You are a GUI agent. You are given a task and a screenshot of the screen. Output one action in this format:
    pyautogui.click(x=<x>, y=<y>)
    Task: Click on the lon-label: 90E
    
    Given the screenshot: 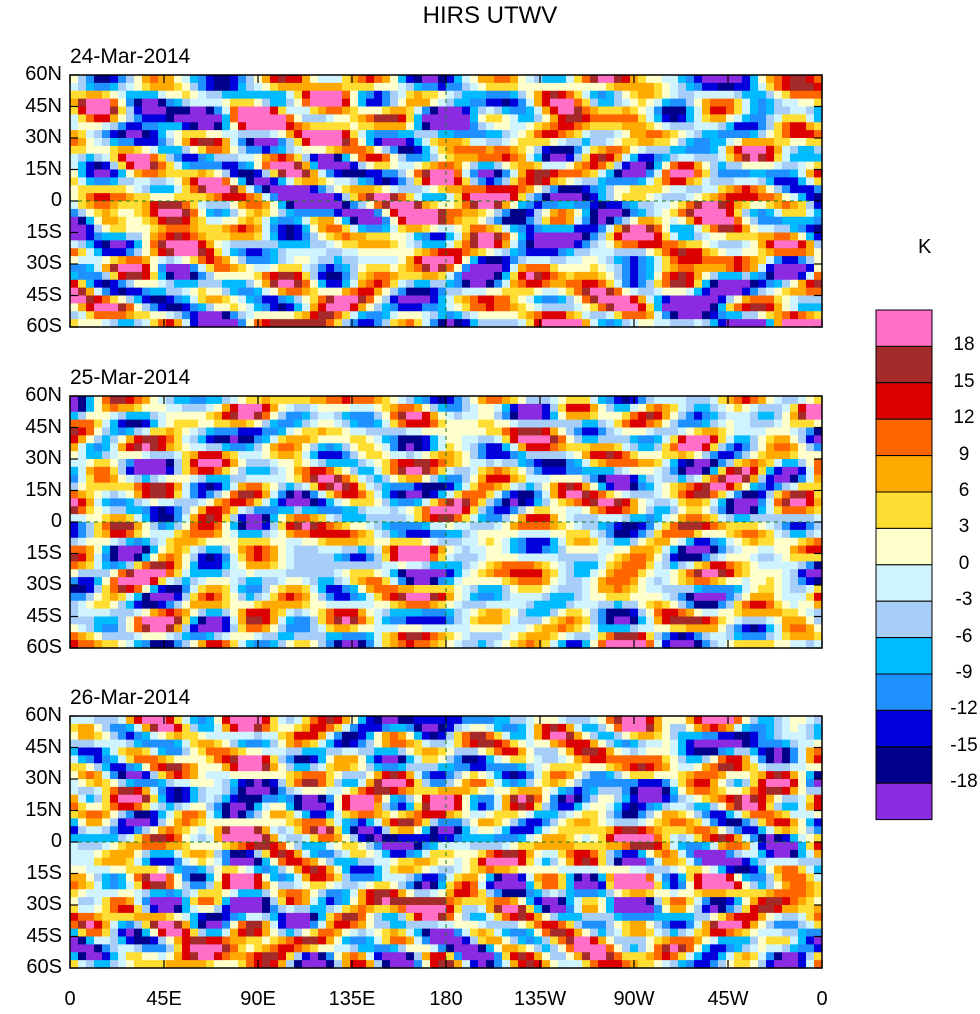 What is the action you would take?
    pyautogui.click(x=258, y=999)
    